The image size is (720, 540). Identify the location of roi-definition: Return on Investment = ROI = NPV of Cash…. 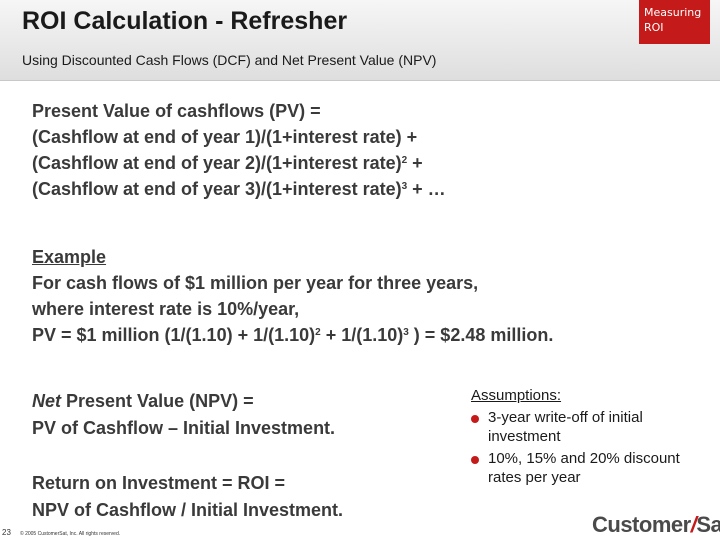
(187, 497).